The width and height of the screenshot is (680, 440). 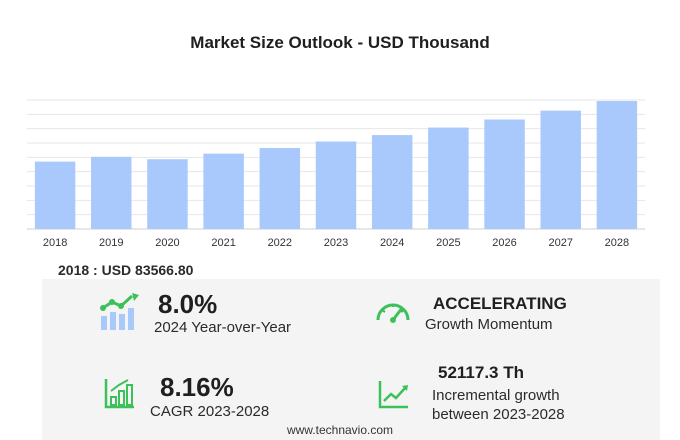 What do you see at coordinates (55, 243) in the screenshot?
I see `x-tick-2018: 2018` at bounding box center [55, 243].